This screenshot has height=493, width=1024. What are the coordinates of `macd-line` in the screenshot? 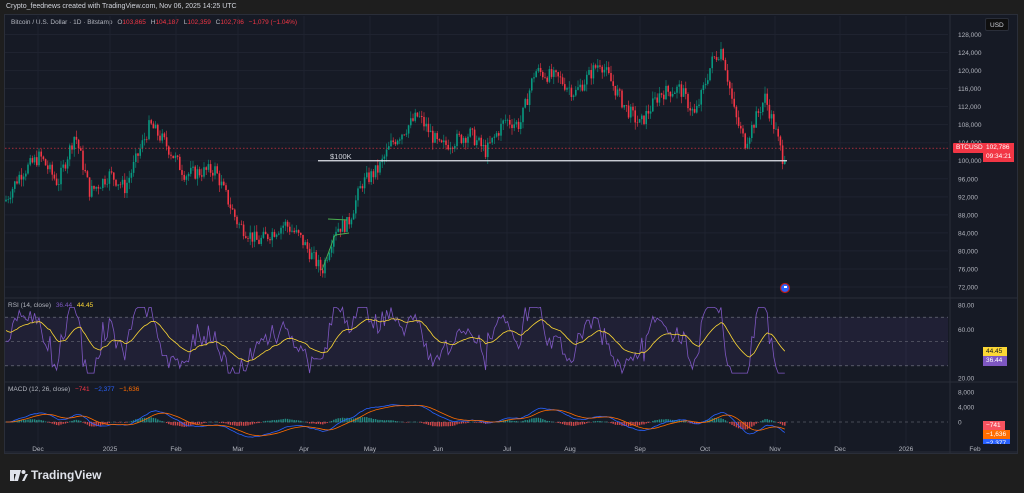 It's located at (396, 421).